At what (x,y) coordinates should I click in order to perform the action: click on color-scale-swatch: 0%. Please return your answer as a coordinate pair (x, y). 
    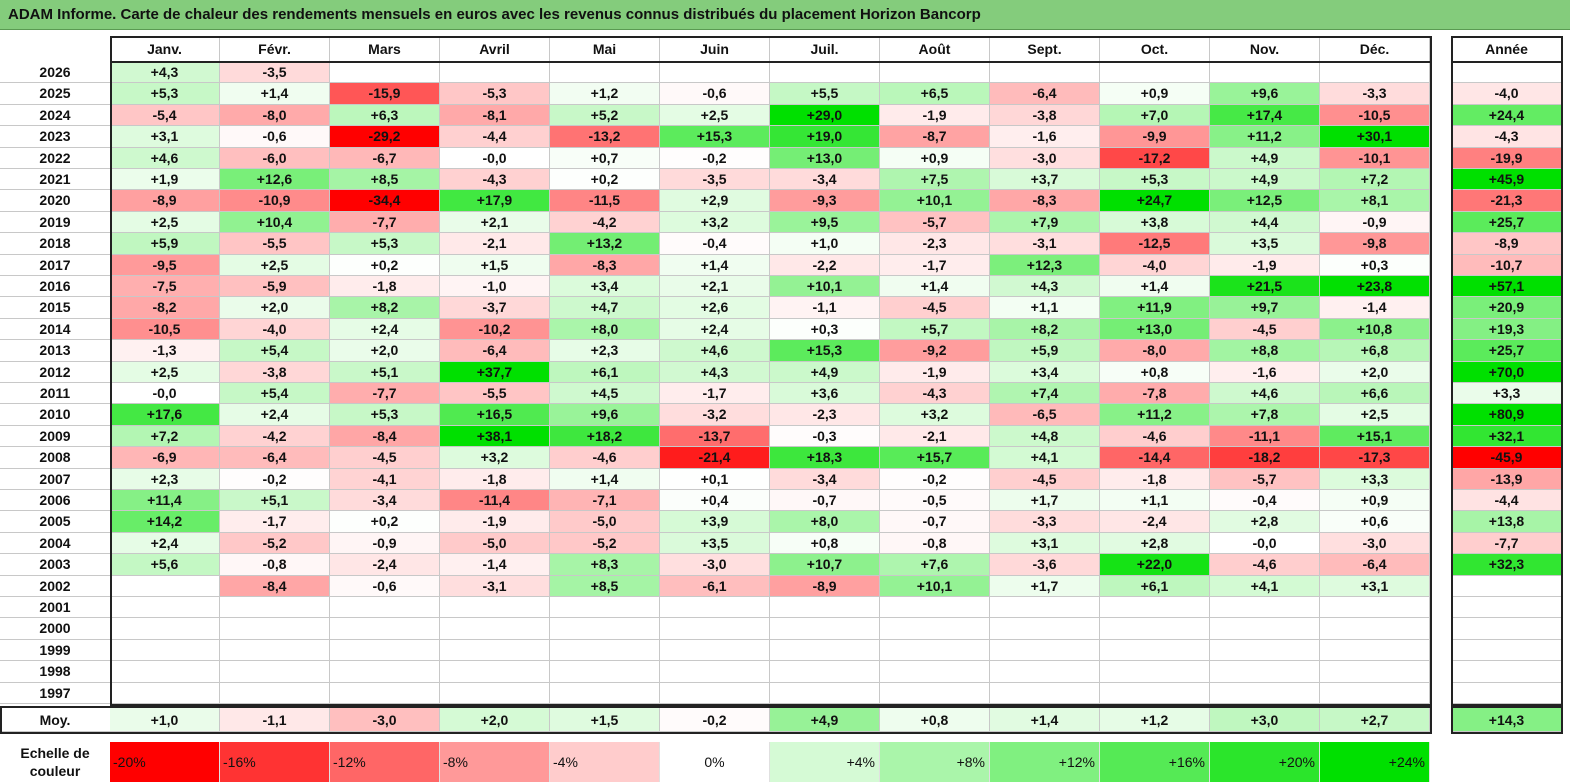
    Looking at the image, I should click on (715, 762).